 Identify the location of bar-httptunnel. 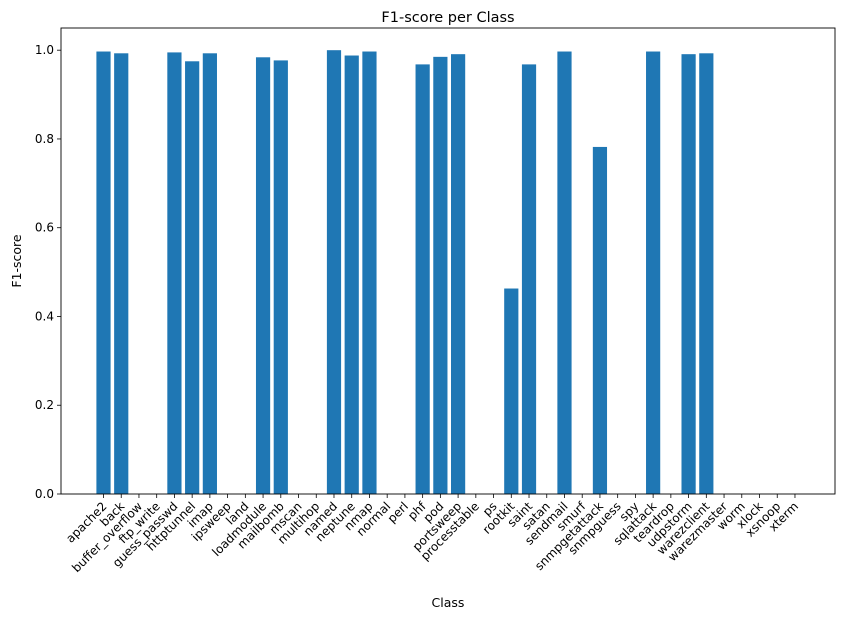
(192, 277).